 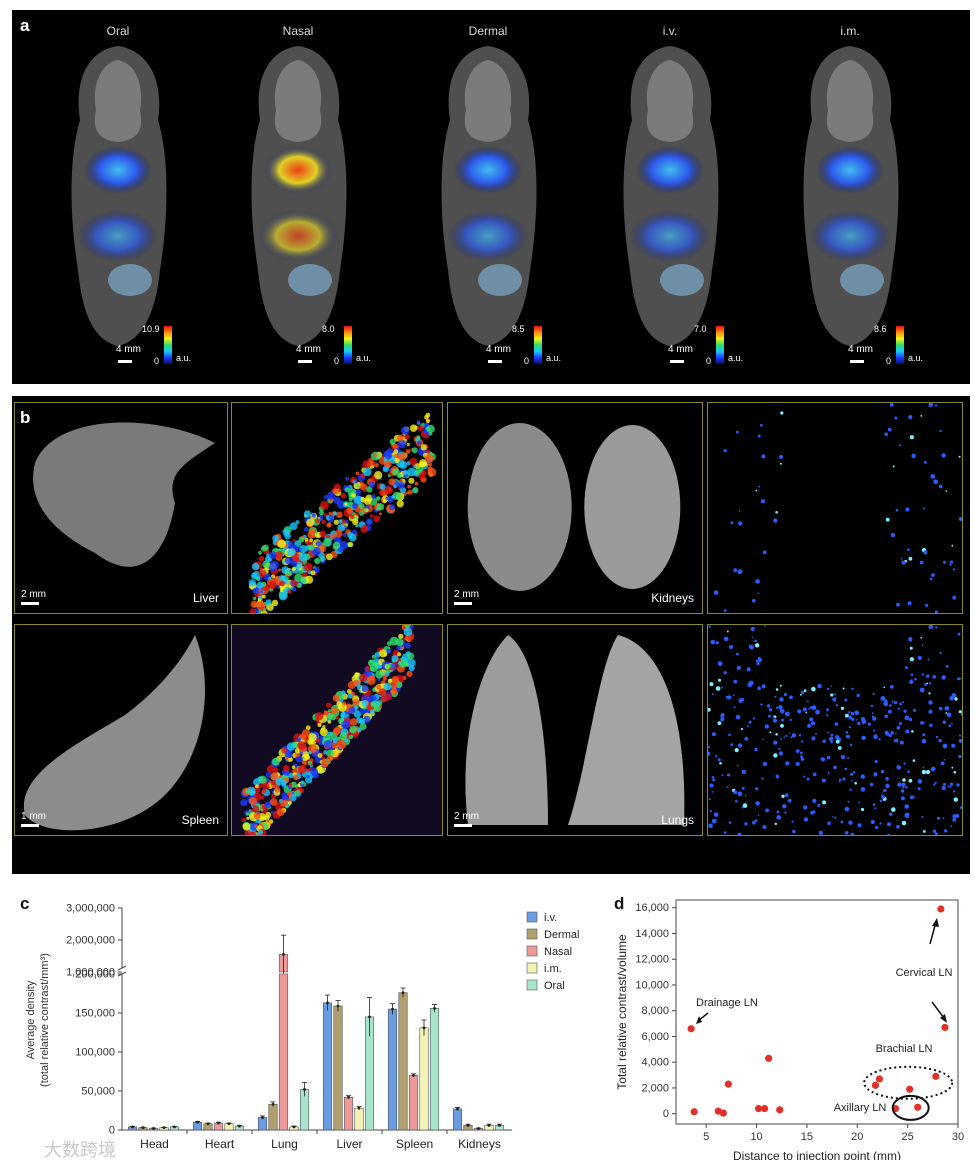 I want to click on y-tick-label: 2,000, so click(x=655, y=1088).